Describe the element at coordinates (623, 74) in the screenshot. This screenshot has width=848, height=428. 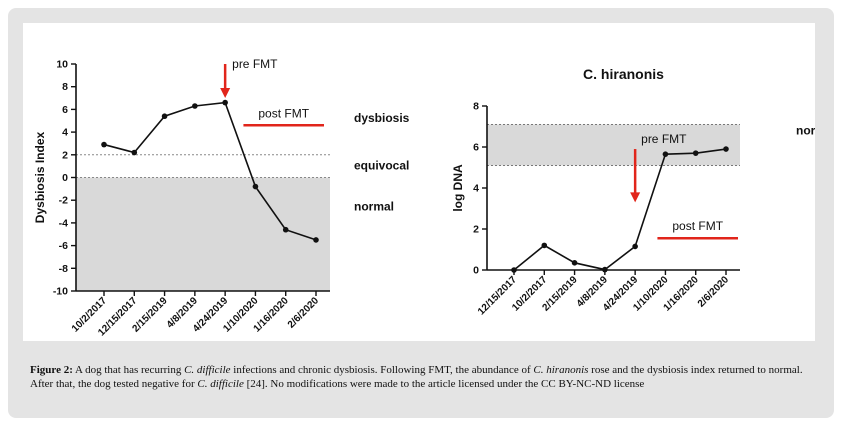
I see `chart2-title: C. hiranonis` at that location.